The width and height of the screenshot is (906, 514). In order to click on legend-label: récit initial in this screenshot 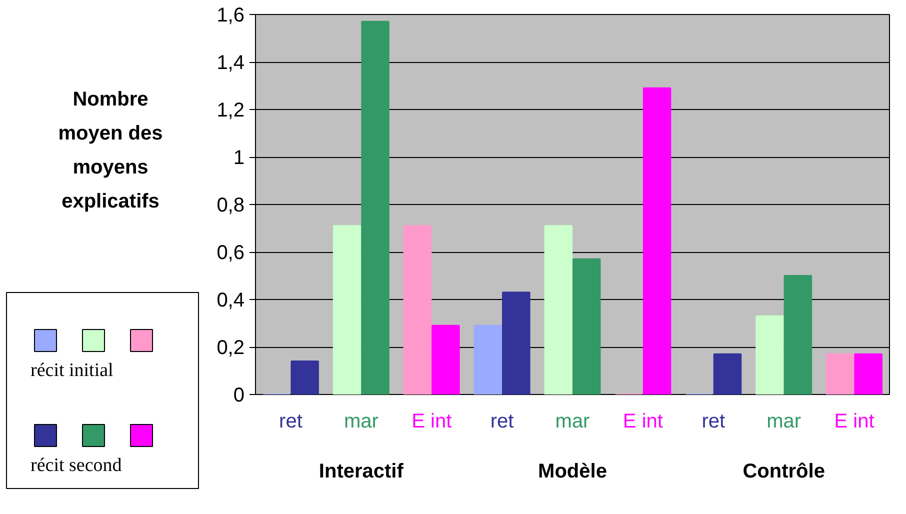, I will do `click(72, 370)`.